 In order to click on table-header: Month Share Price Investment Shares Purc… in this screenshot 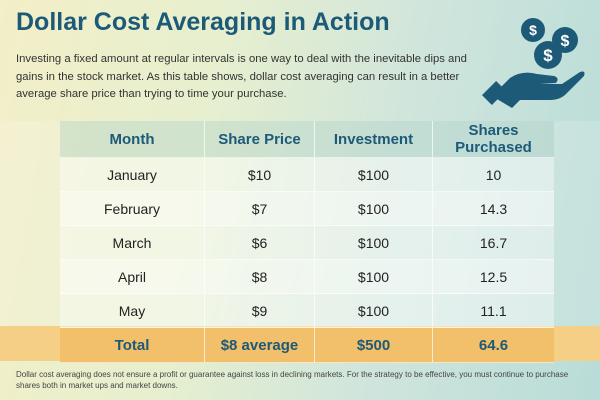, I will do `click(307, 139)`.